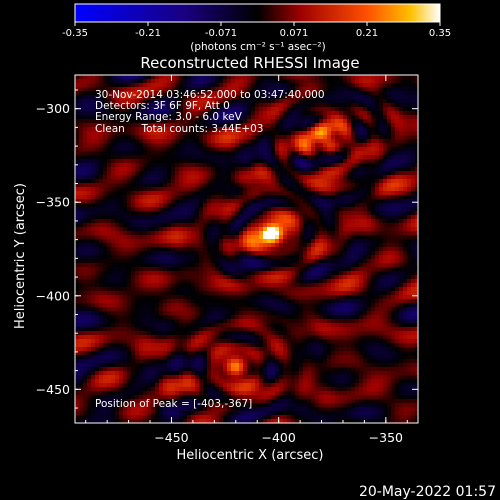  What do you see at coordinates (75, 33) in the screenshot?
I see `colorbar-tick-label: -0.35` at bounding box center [75, 33].